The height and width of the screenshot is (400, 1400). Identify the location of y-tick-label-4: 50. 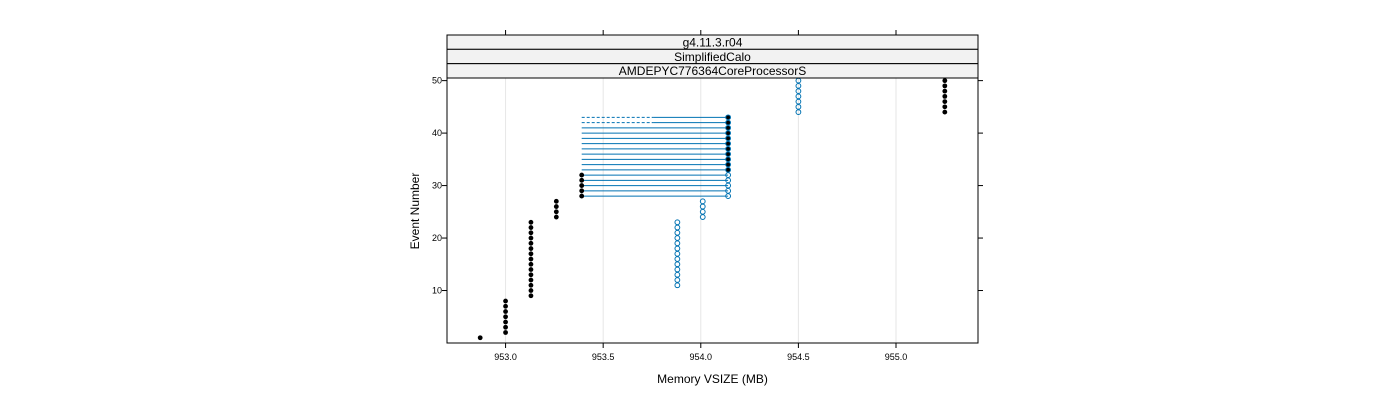
(437, 81).